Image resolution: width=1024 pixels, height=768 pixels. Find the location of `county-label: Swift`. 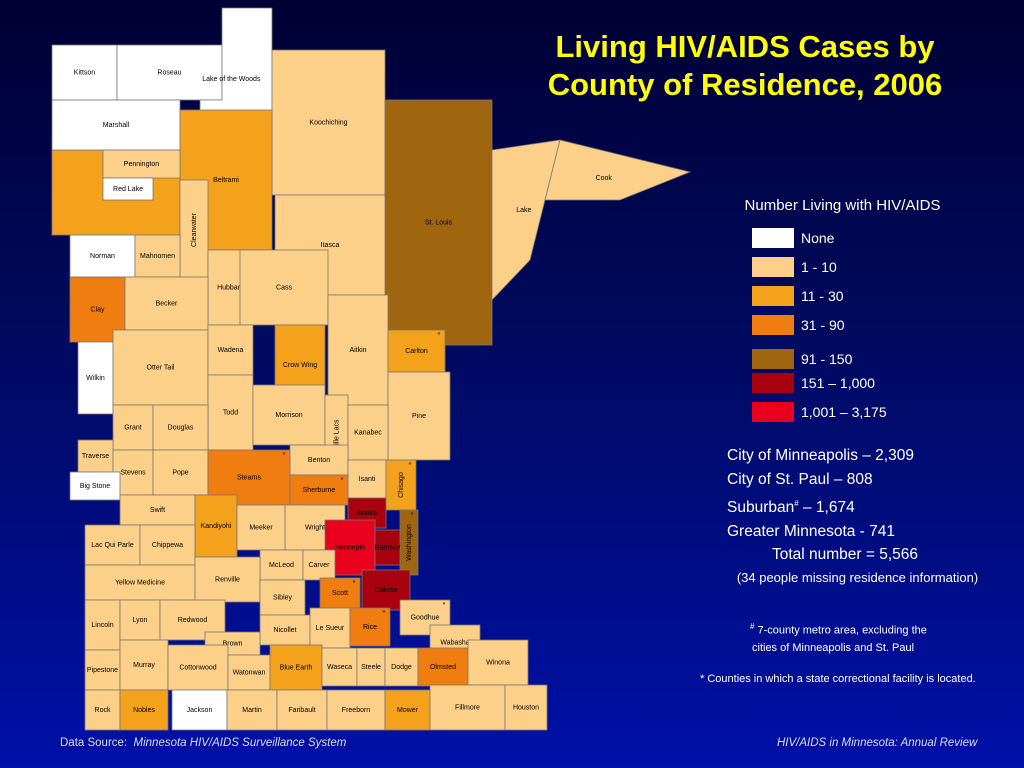

county-label: Swift is located at coordinates (157, 510).